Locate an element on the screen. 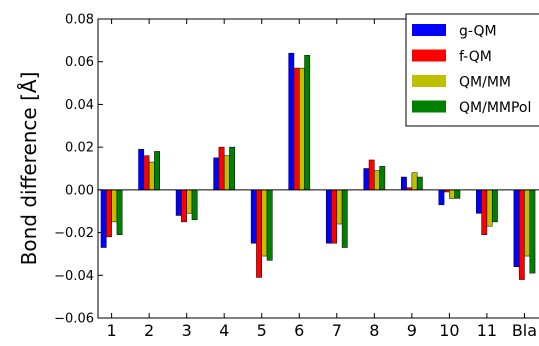  x-tick-label: 11 is located at coordinates (487, 330).